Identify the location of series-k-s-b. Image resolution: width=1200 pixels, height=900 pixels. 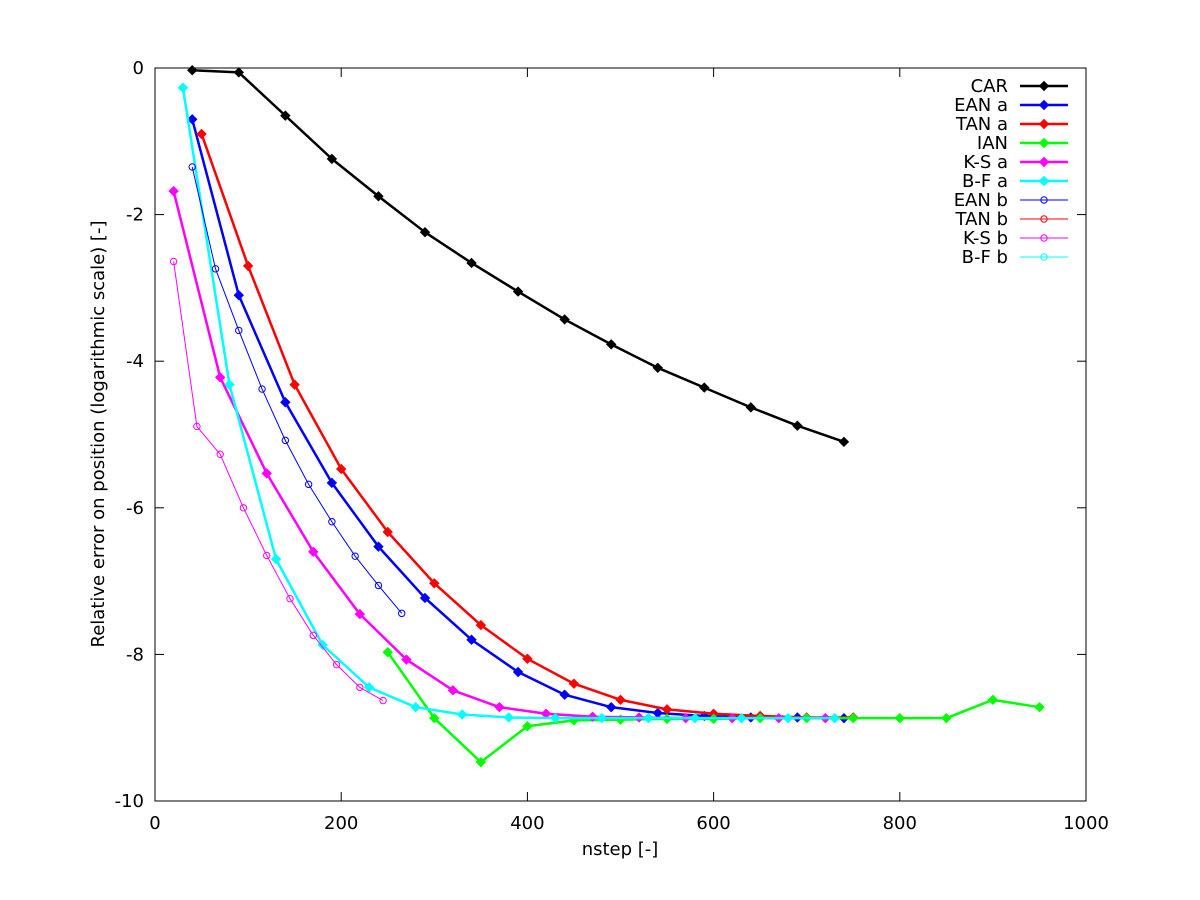
(278, 481).